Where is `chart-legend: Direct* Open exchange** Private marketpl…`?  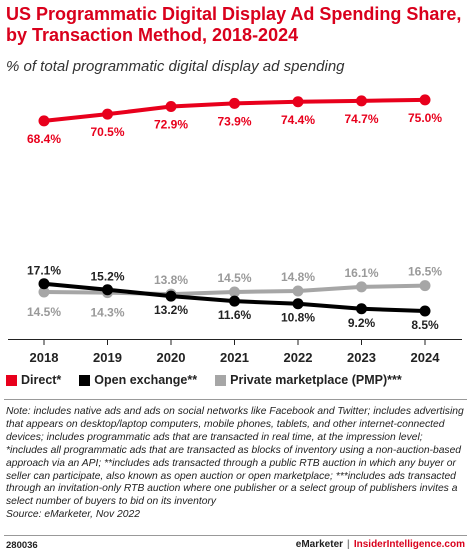
chart-legend: Direct* Open exchange** Private marketpl… is located at coordinates (236, 380).